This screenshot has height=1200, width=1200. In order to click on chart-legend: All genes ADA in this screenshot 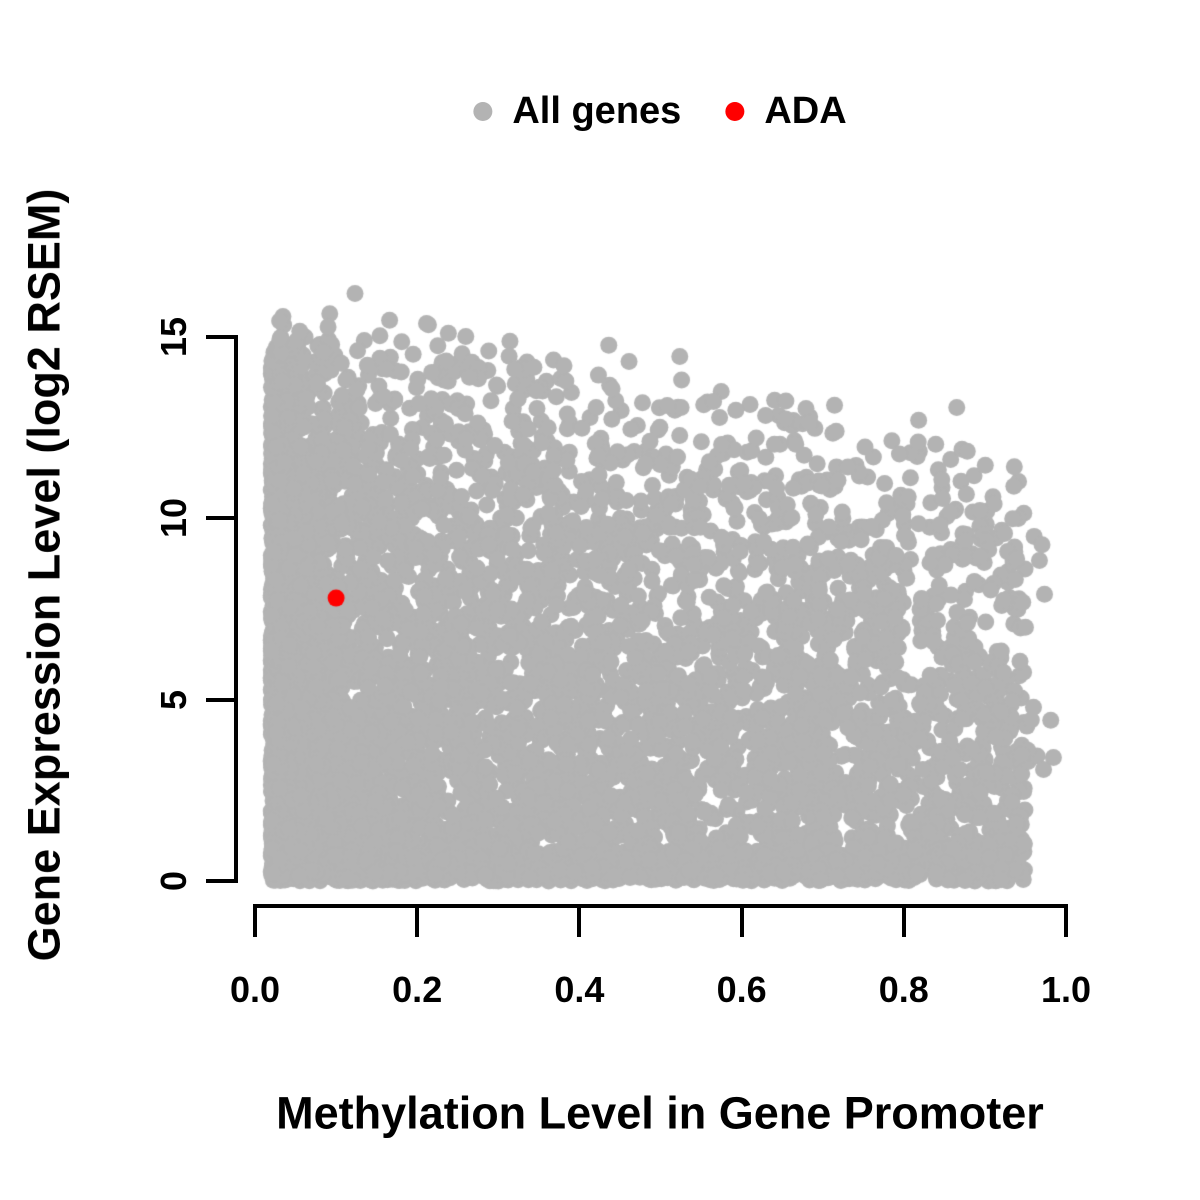, I will do `click(660, 111)`.